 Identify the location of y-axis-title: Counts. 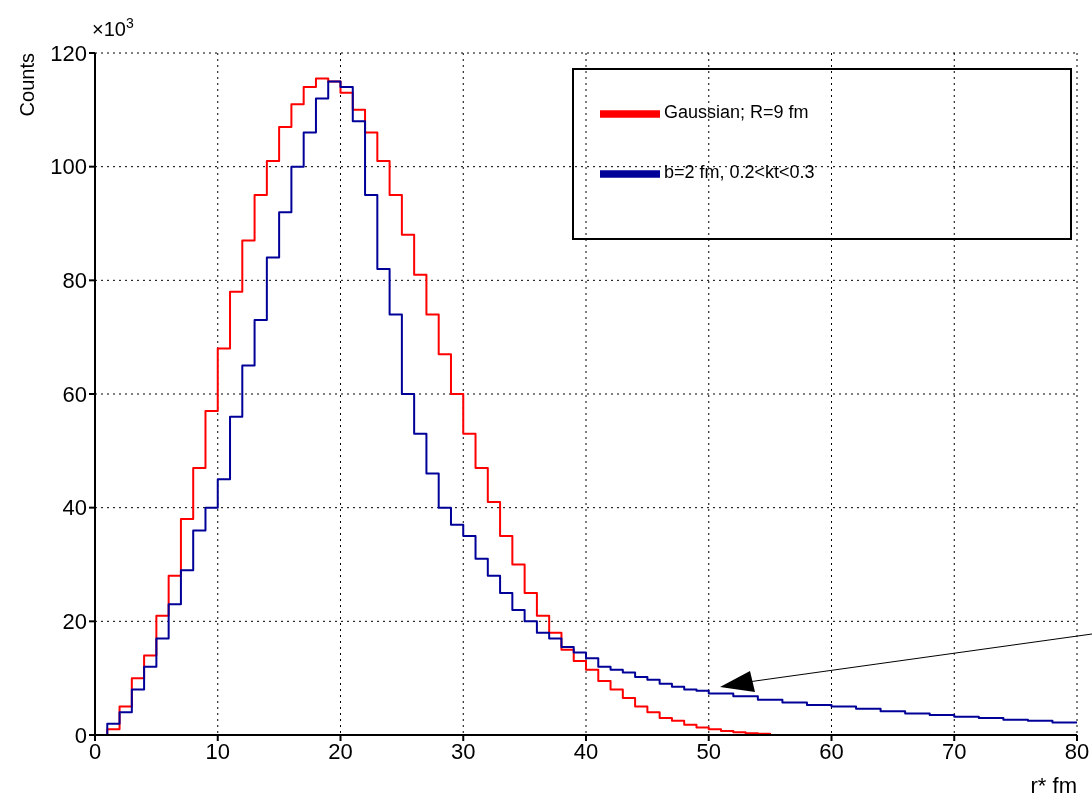
(27, 85).